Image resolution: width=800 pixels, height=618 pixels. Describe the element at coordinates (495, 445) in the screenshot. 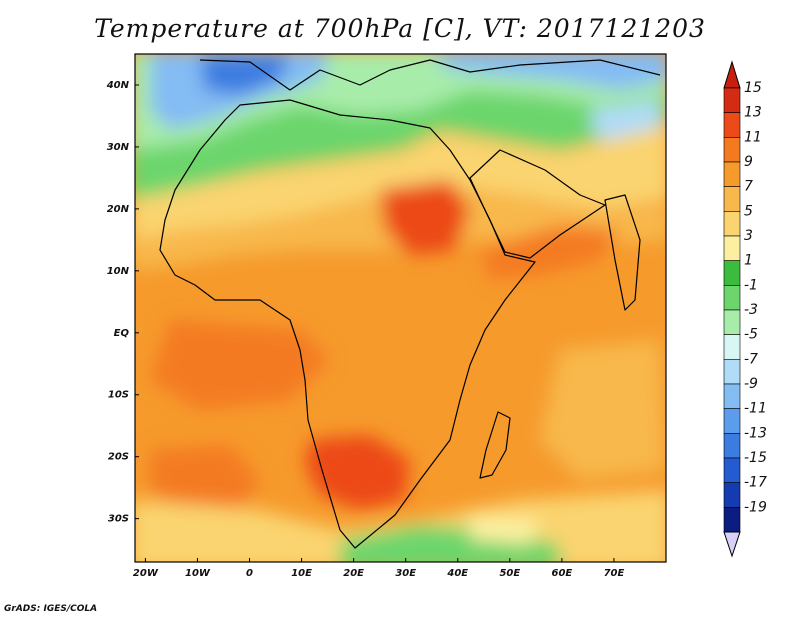

I see `madagascar-coastline` at that location.